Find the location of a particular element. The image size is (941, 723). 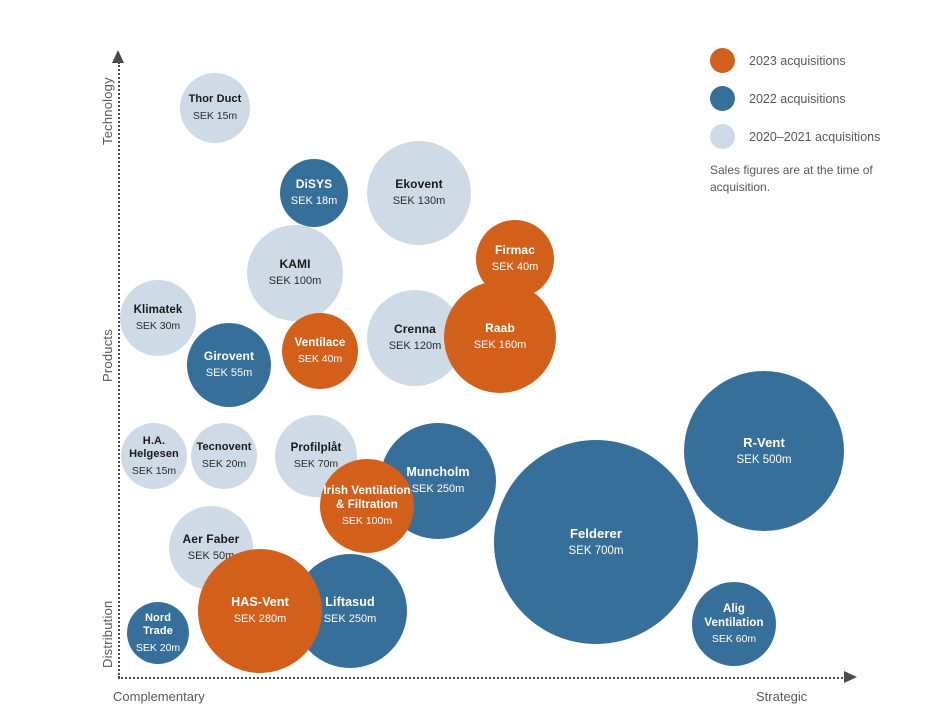

bubble-label: Alig Ventilation is located at coordinates (734, 616).